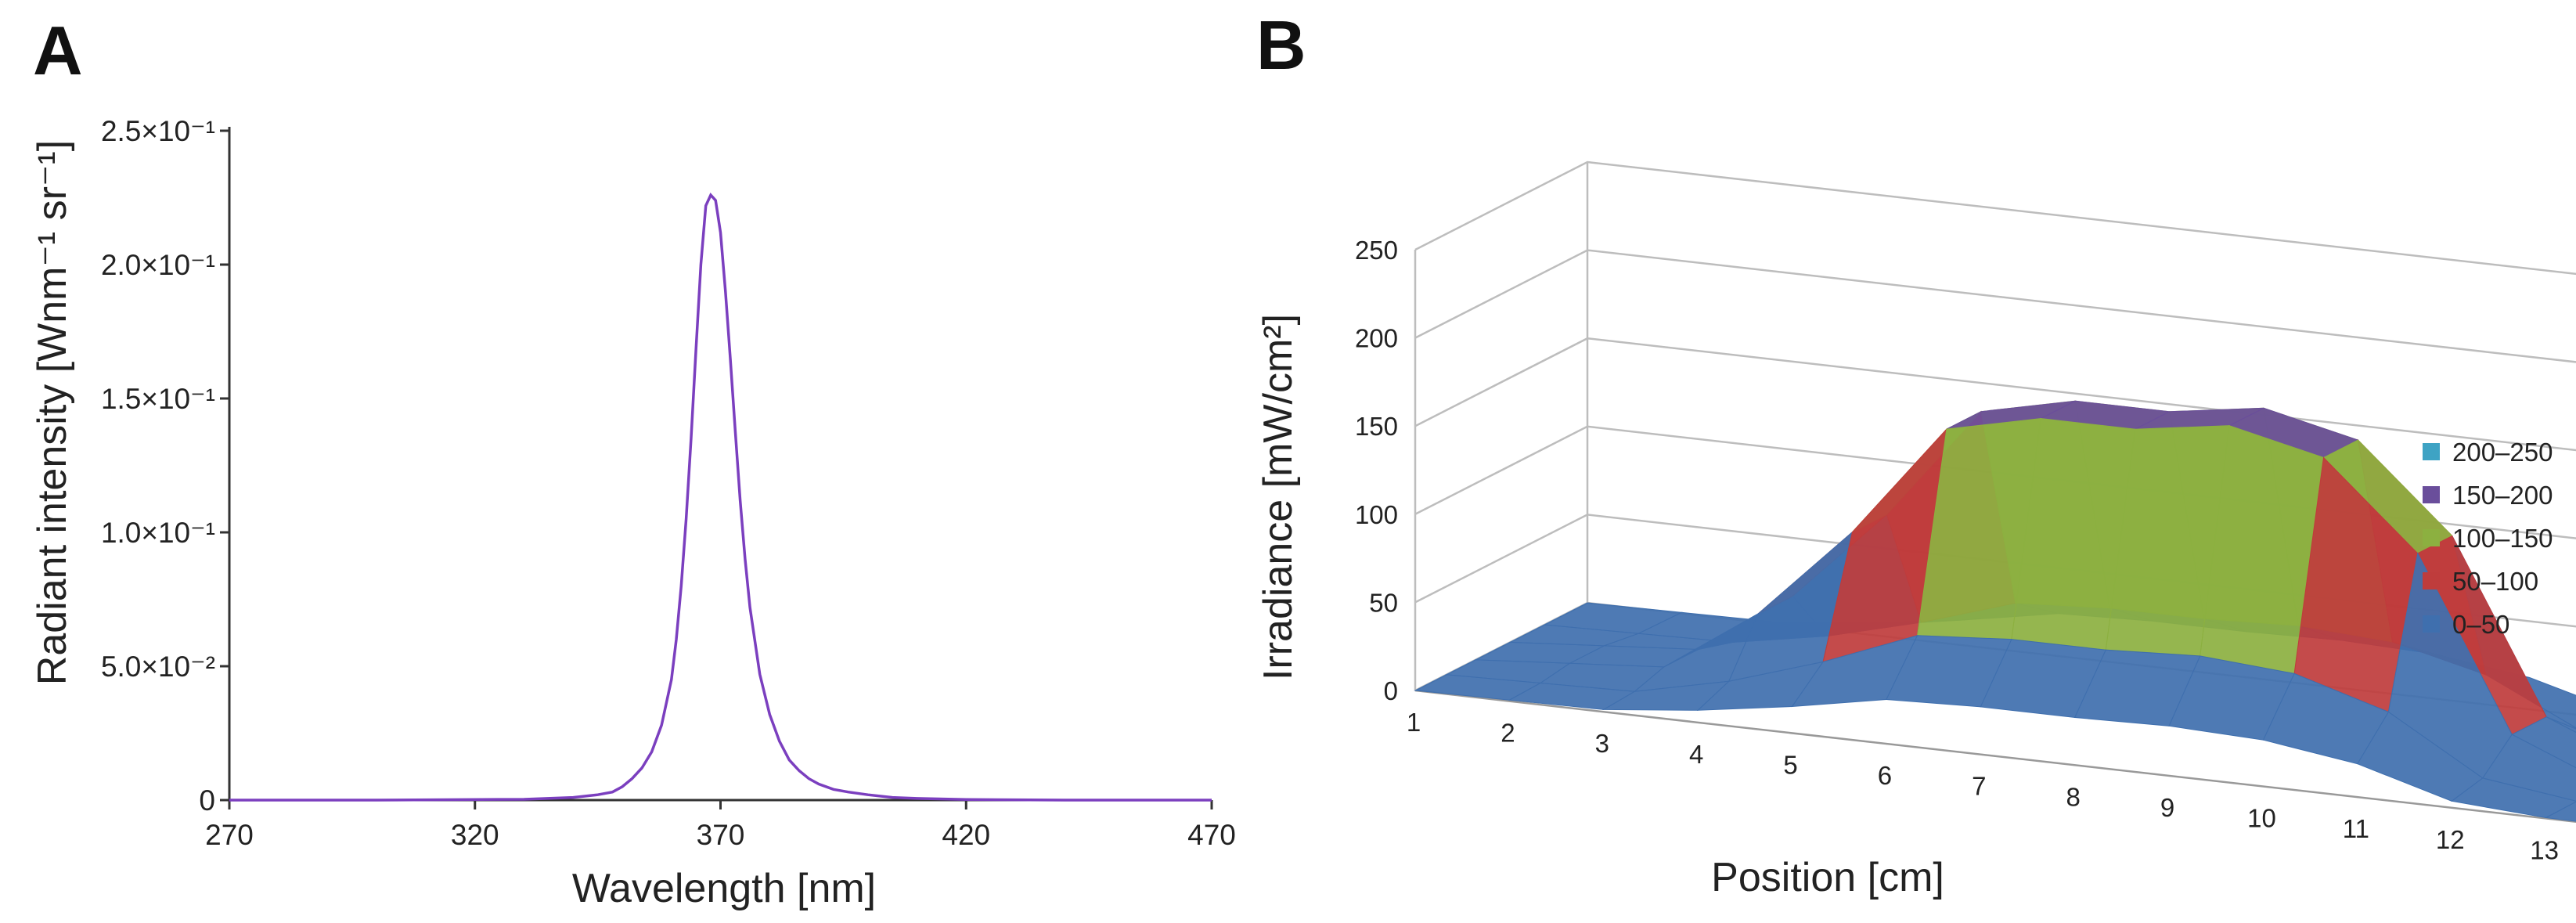 The width and height of the screenshot is (2576, 923). I want to click on panel-b-x-tick-label: 1, so click(1414, 722).